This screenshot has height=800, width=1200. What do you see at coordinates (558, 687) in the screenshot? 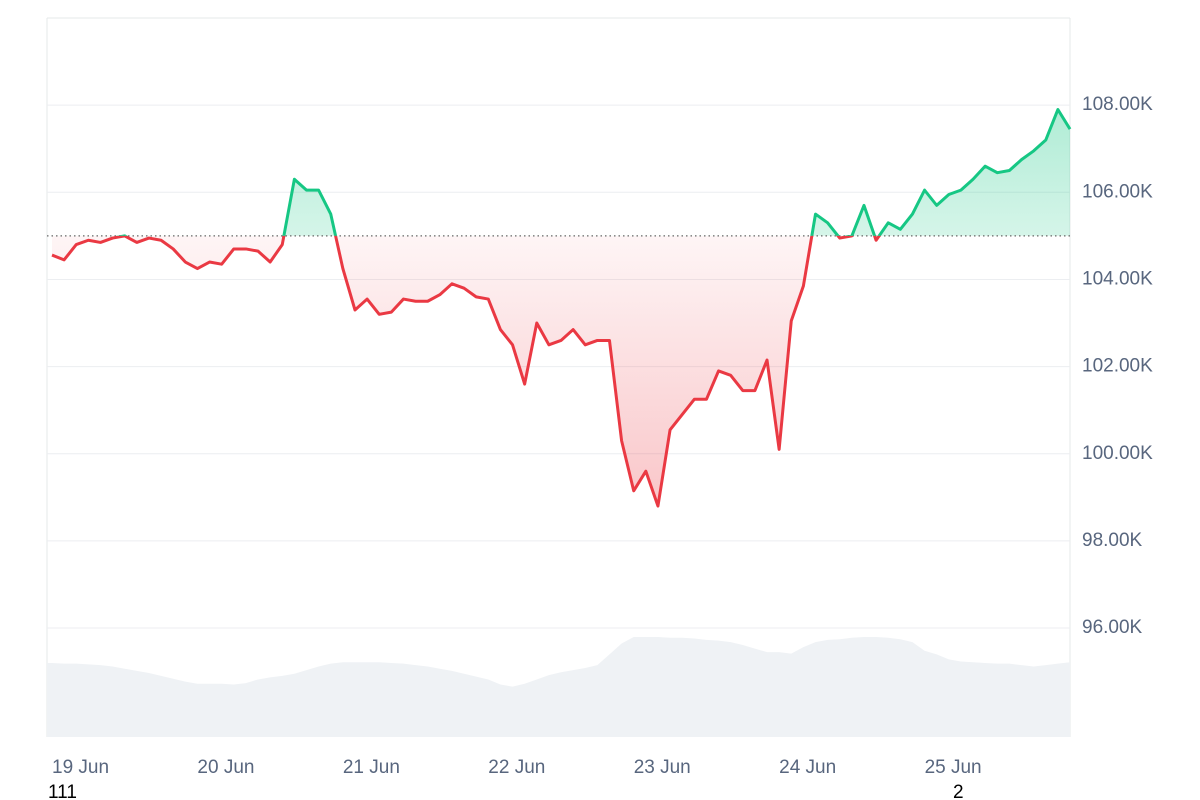
I see `volume-area` at bounding box center [558, 687].